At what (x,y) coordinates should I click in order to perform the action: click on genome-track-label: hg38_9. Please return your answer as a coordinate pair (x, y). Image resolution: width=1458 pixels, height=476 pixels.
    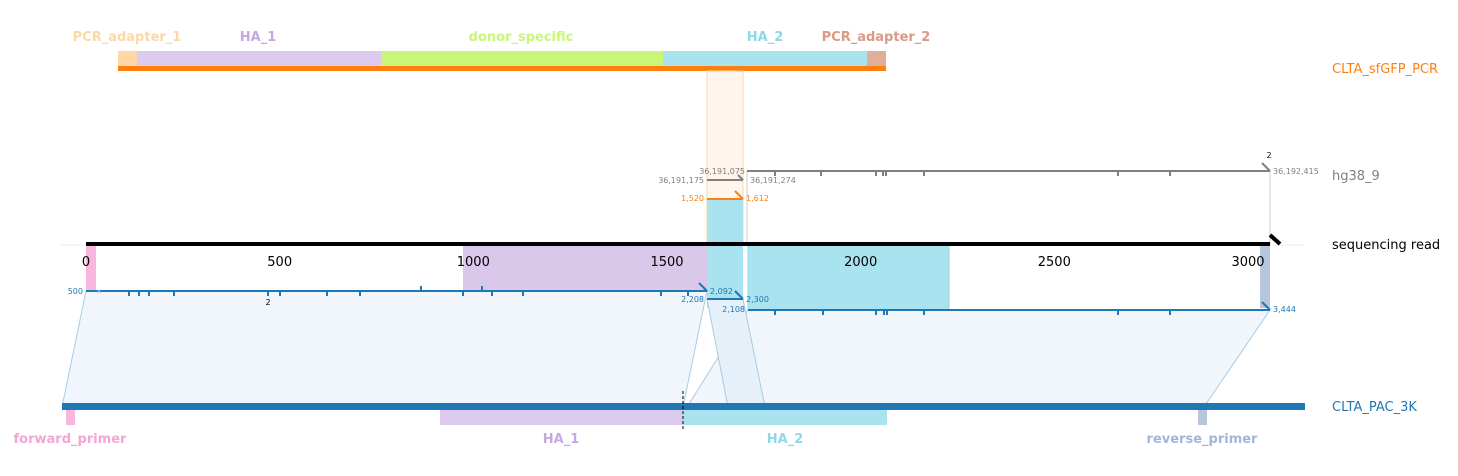
    Looking at the image, I should click on (1356, 176).